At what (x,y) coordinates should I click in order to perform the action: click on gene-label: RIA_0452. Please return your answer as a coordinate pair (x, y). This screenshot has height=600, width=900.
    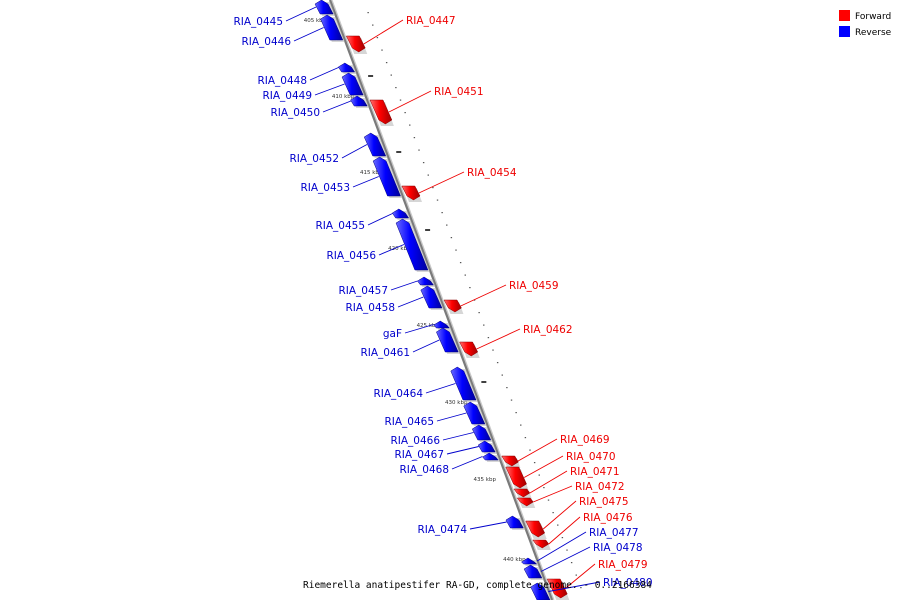
    Looking at the image, I should click on (314, 159).